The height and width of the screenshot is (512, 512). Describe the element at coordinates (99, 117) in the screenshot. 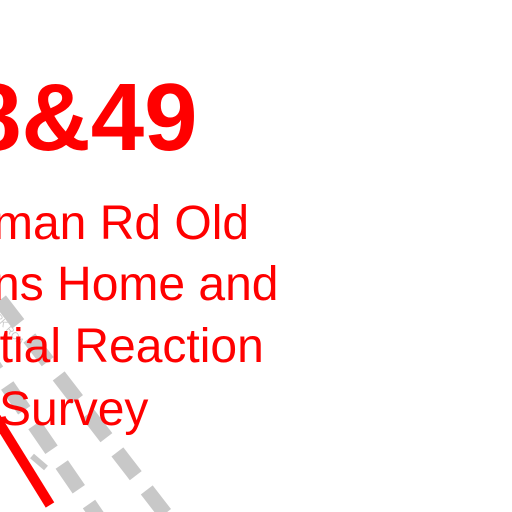

I see `map-title-number: 8&49` at that location.